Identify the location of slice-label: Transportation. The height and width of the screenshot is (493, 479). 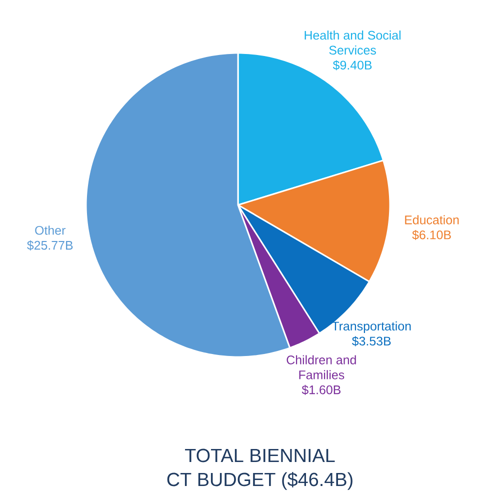
(371, 327).